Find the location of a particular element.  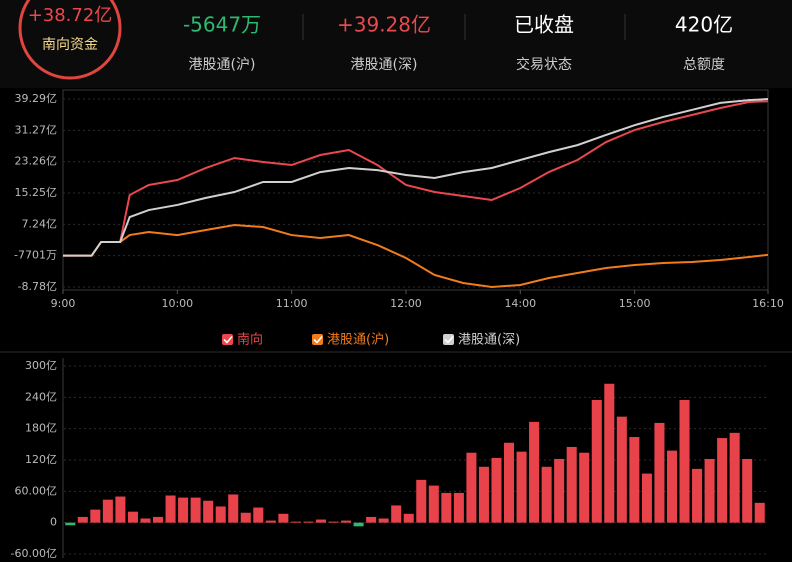

stat-value: +38.72亿 is located at coordinates (70, 15).